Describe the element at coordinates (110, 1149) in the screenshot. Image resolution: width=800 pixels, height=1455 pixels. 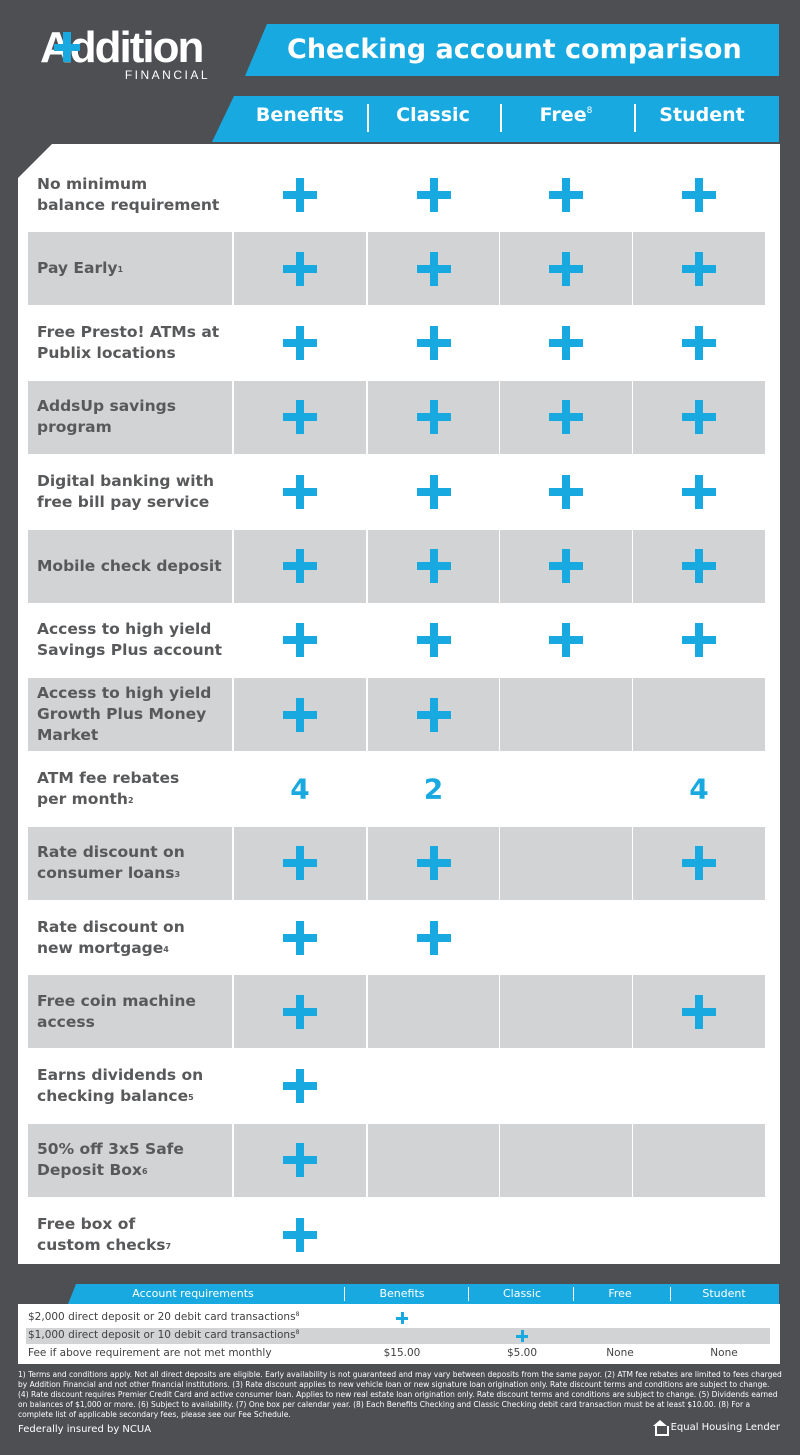
I see `row-label-line: 50% off 3x5 Safe` at that location.